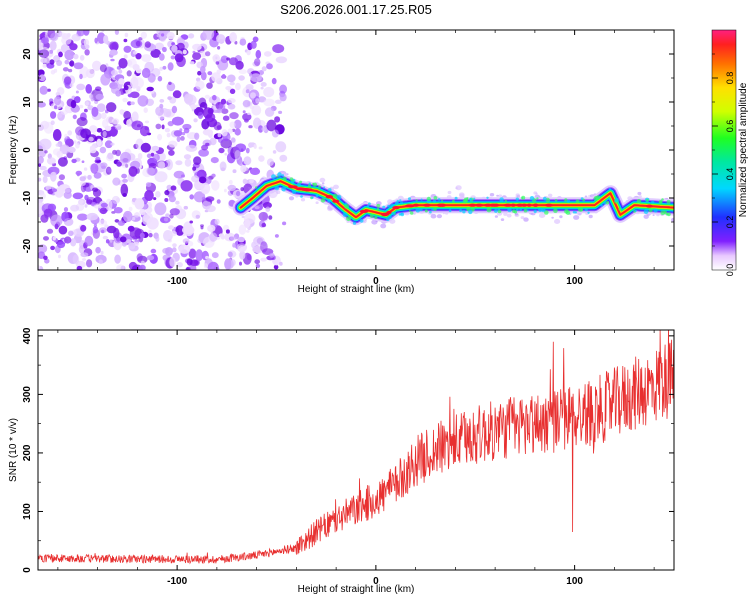  Describe the element at coordinates (27, 197) in the screenshot. I see `y-tick-label: -10` at that location.